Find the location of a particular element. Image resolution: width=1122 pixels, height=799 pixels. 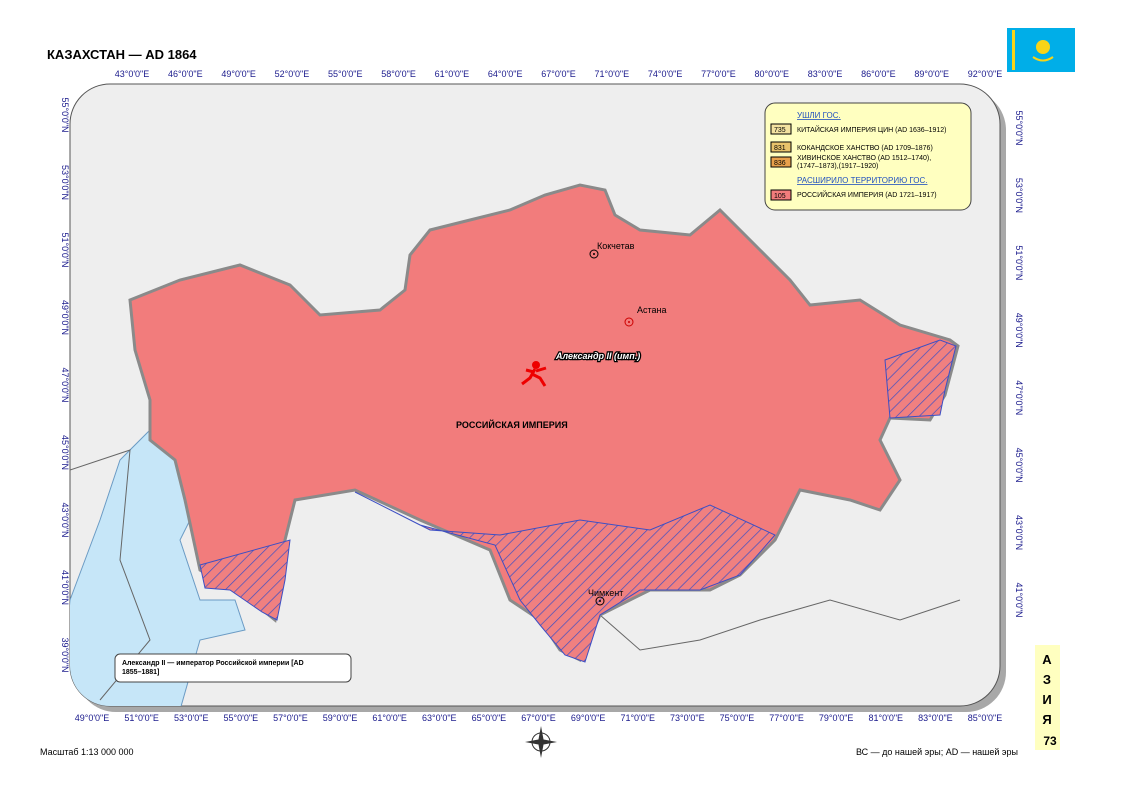

page-number: 73 is located at coordinates (1050, 741).